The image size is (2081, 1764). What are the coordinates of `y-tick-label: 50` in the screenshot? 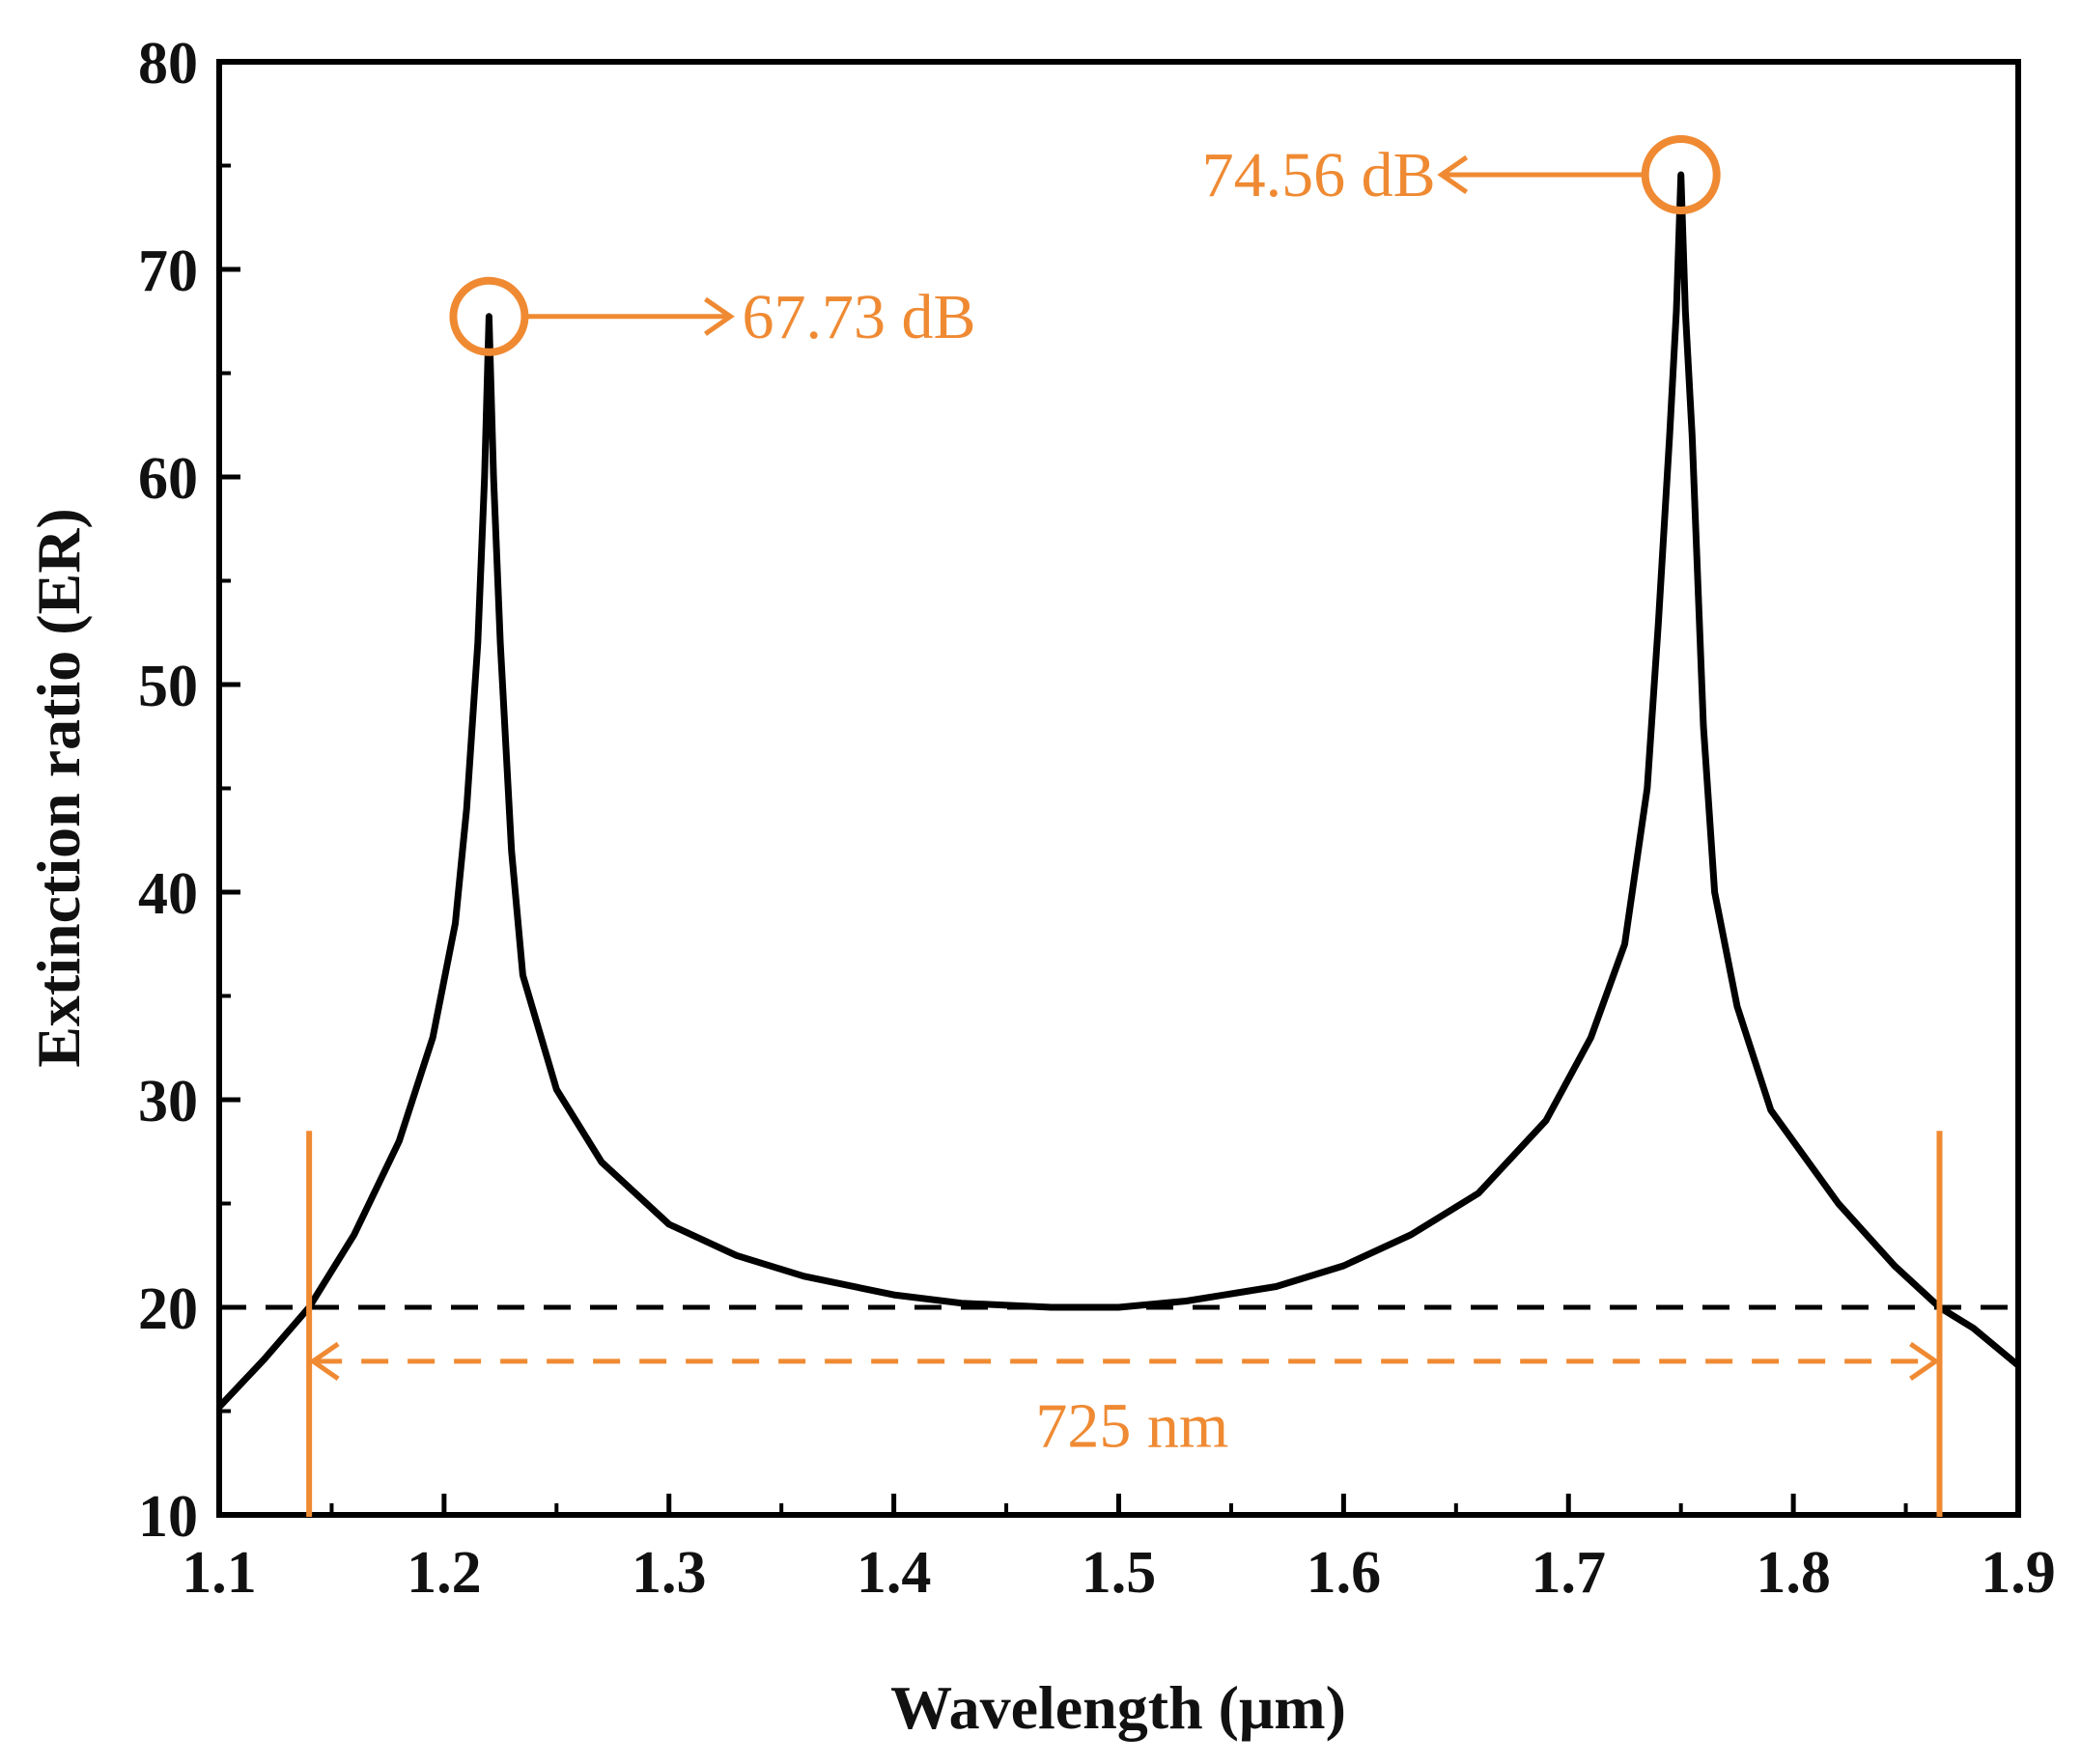 It's located at (168, 687).